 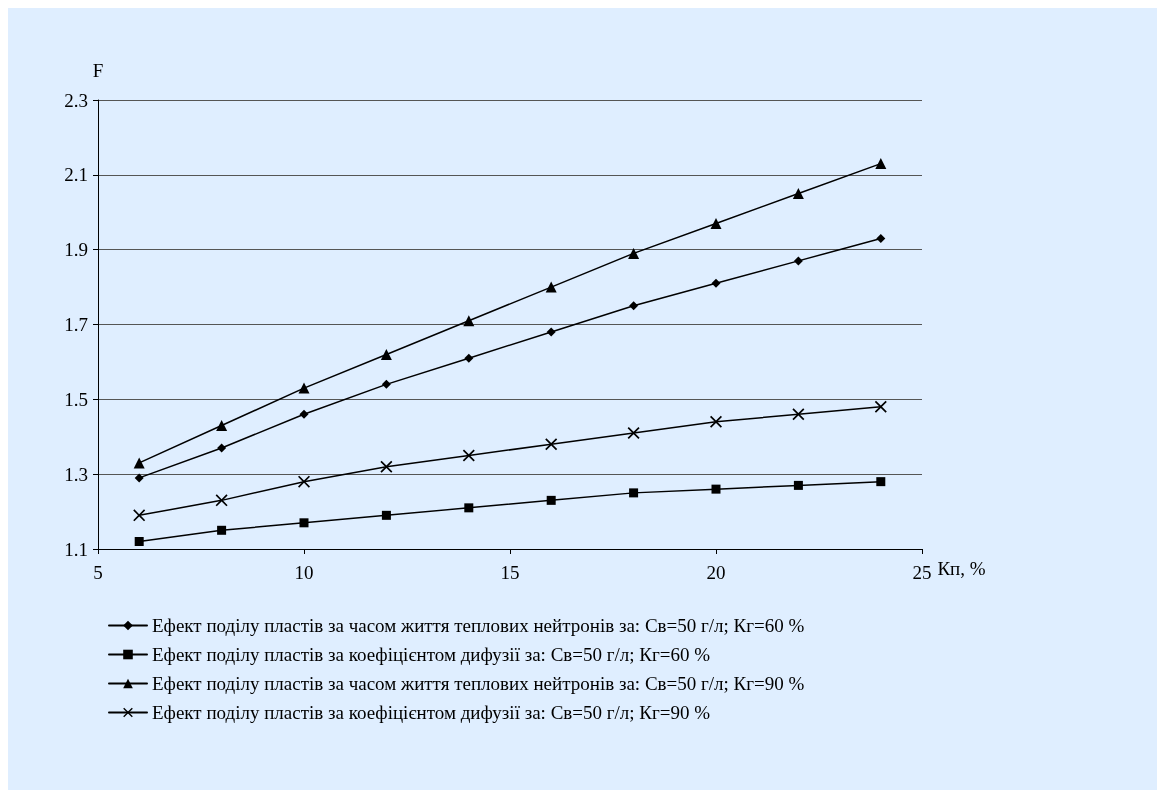 I want to click on y-tick-label: 2.1, so click(x=76, y=175).